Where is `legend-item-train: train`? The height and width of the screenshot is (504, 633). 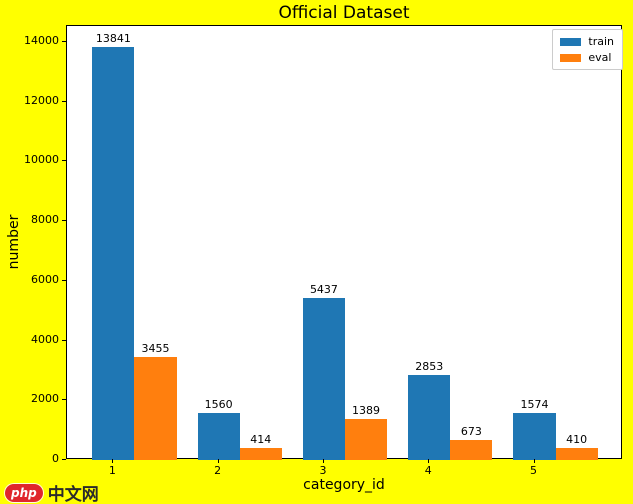
legend-item-train: train is located at coordinates (587, 41).